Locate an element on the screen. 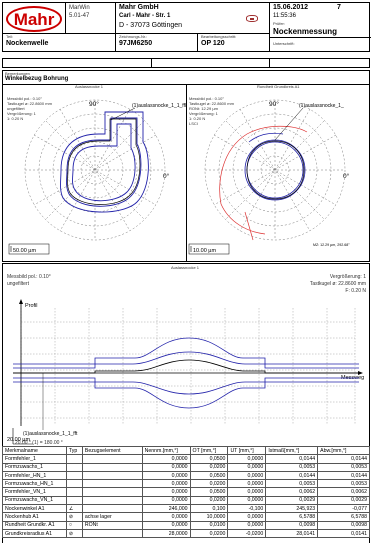  cell-name: Nockenhub A1 is located at coordinates (34, 517).